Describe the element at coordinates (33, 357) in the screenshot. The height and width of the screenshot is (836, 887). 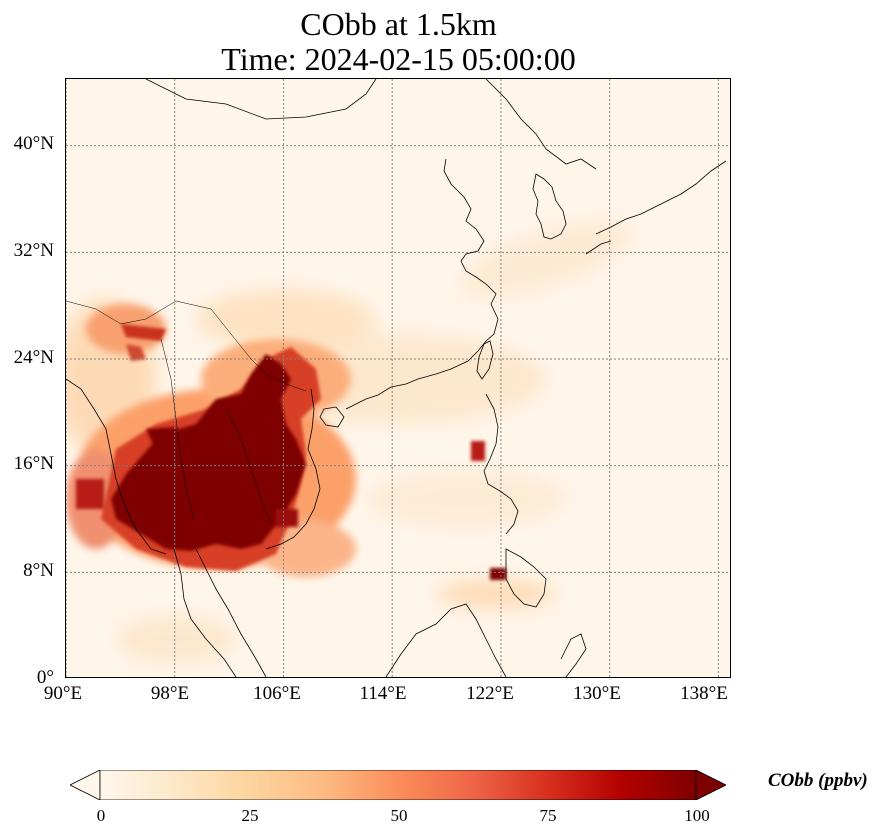
I see `lat-tick-label: 24°N` at that location.